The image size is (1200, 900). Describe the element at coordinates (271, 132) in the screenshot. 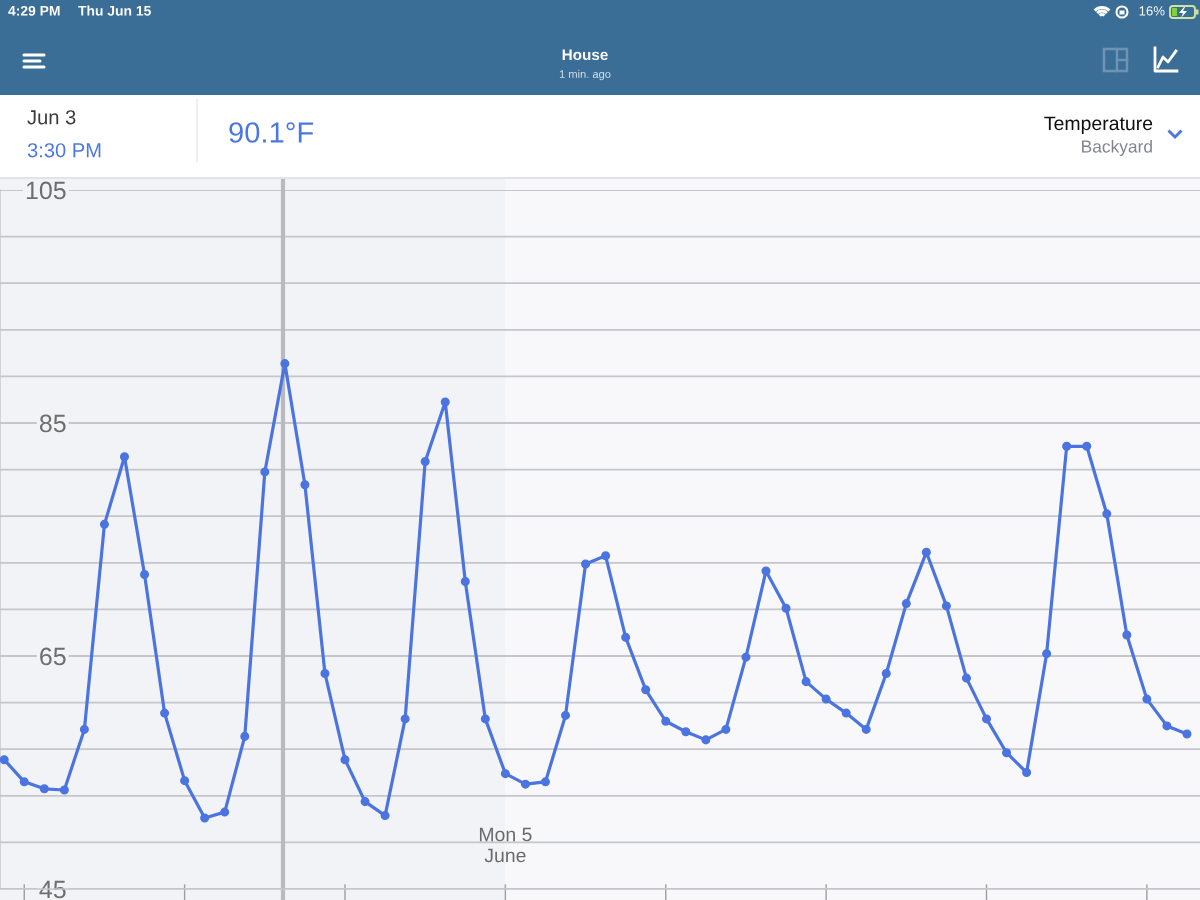

I see `text: 90.1°F` at that location.